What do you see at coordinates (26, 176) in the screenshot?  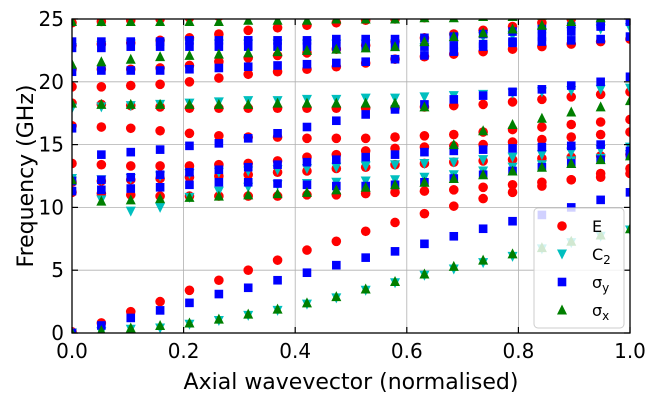 I see `y-axis-title: Frequency (GHz)` at bounding box center [26, 176].